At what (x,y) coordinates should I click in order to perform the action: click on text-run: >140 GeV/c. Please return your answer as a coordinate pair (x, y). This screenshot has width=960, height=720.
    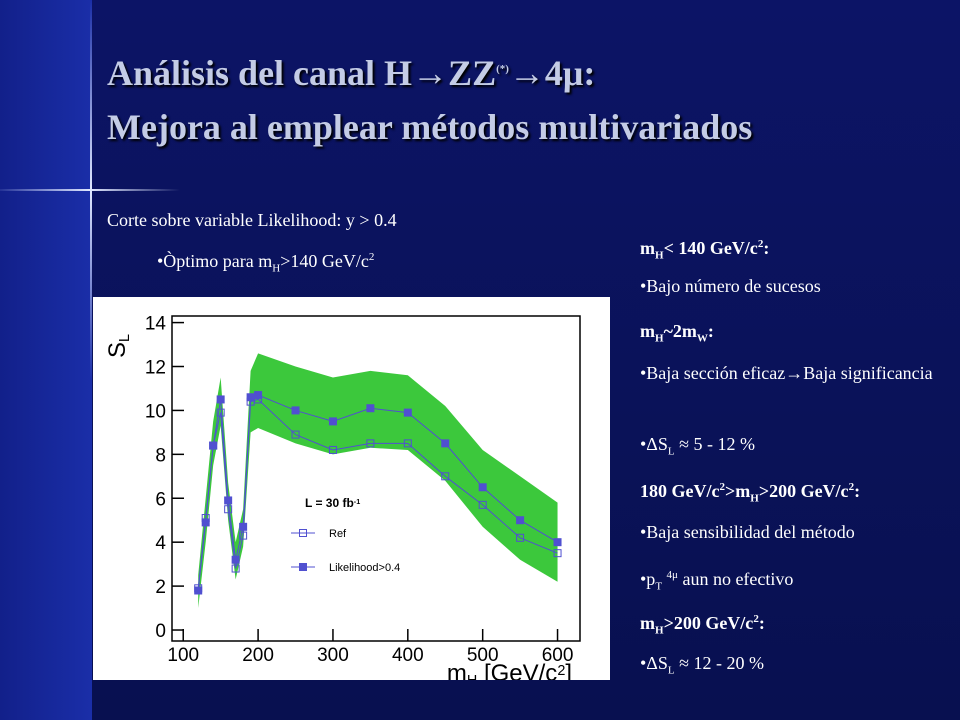
    Looking at the image, I should click on (324, 261).